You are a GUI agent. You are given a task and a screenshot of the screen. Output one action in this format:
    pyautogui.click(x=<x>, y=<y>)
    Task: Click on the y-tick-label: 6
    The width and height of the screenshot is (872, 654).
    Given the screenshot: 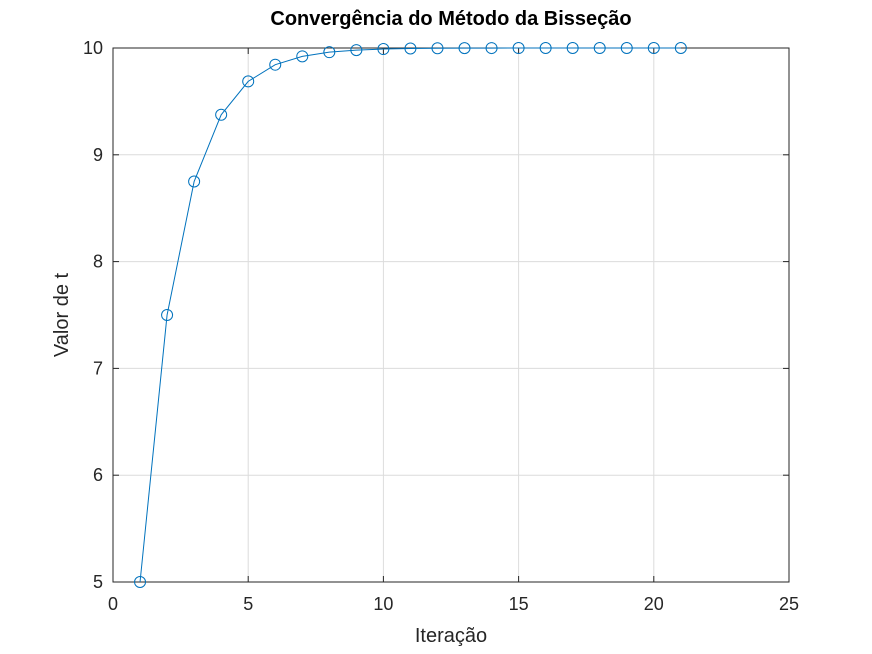 What is the action you would take?
    pyautogui.click(x=98, y=475)
    